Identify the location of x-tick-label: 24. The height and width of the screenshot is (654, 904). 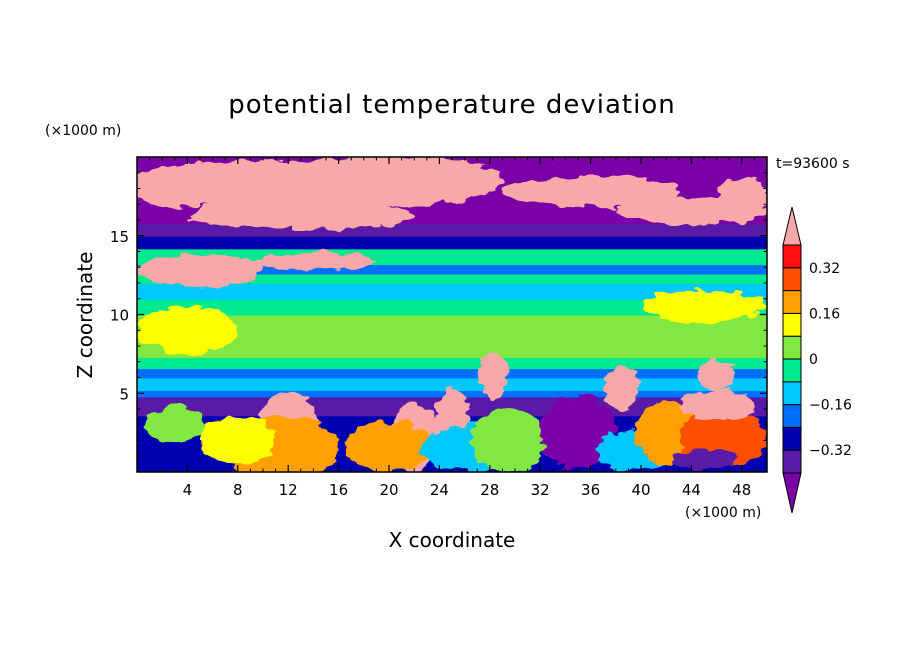
(439, 490).